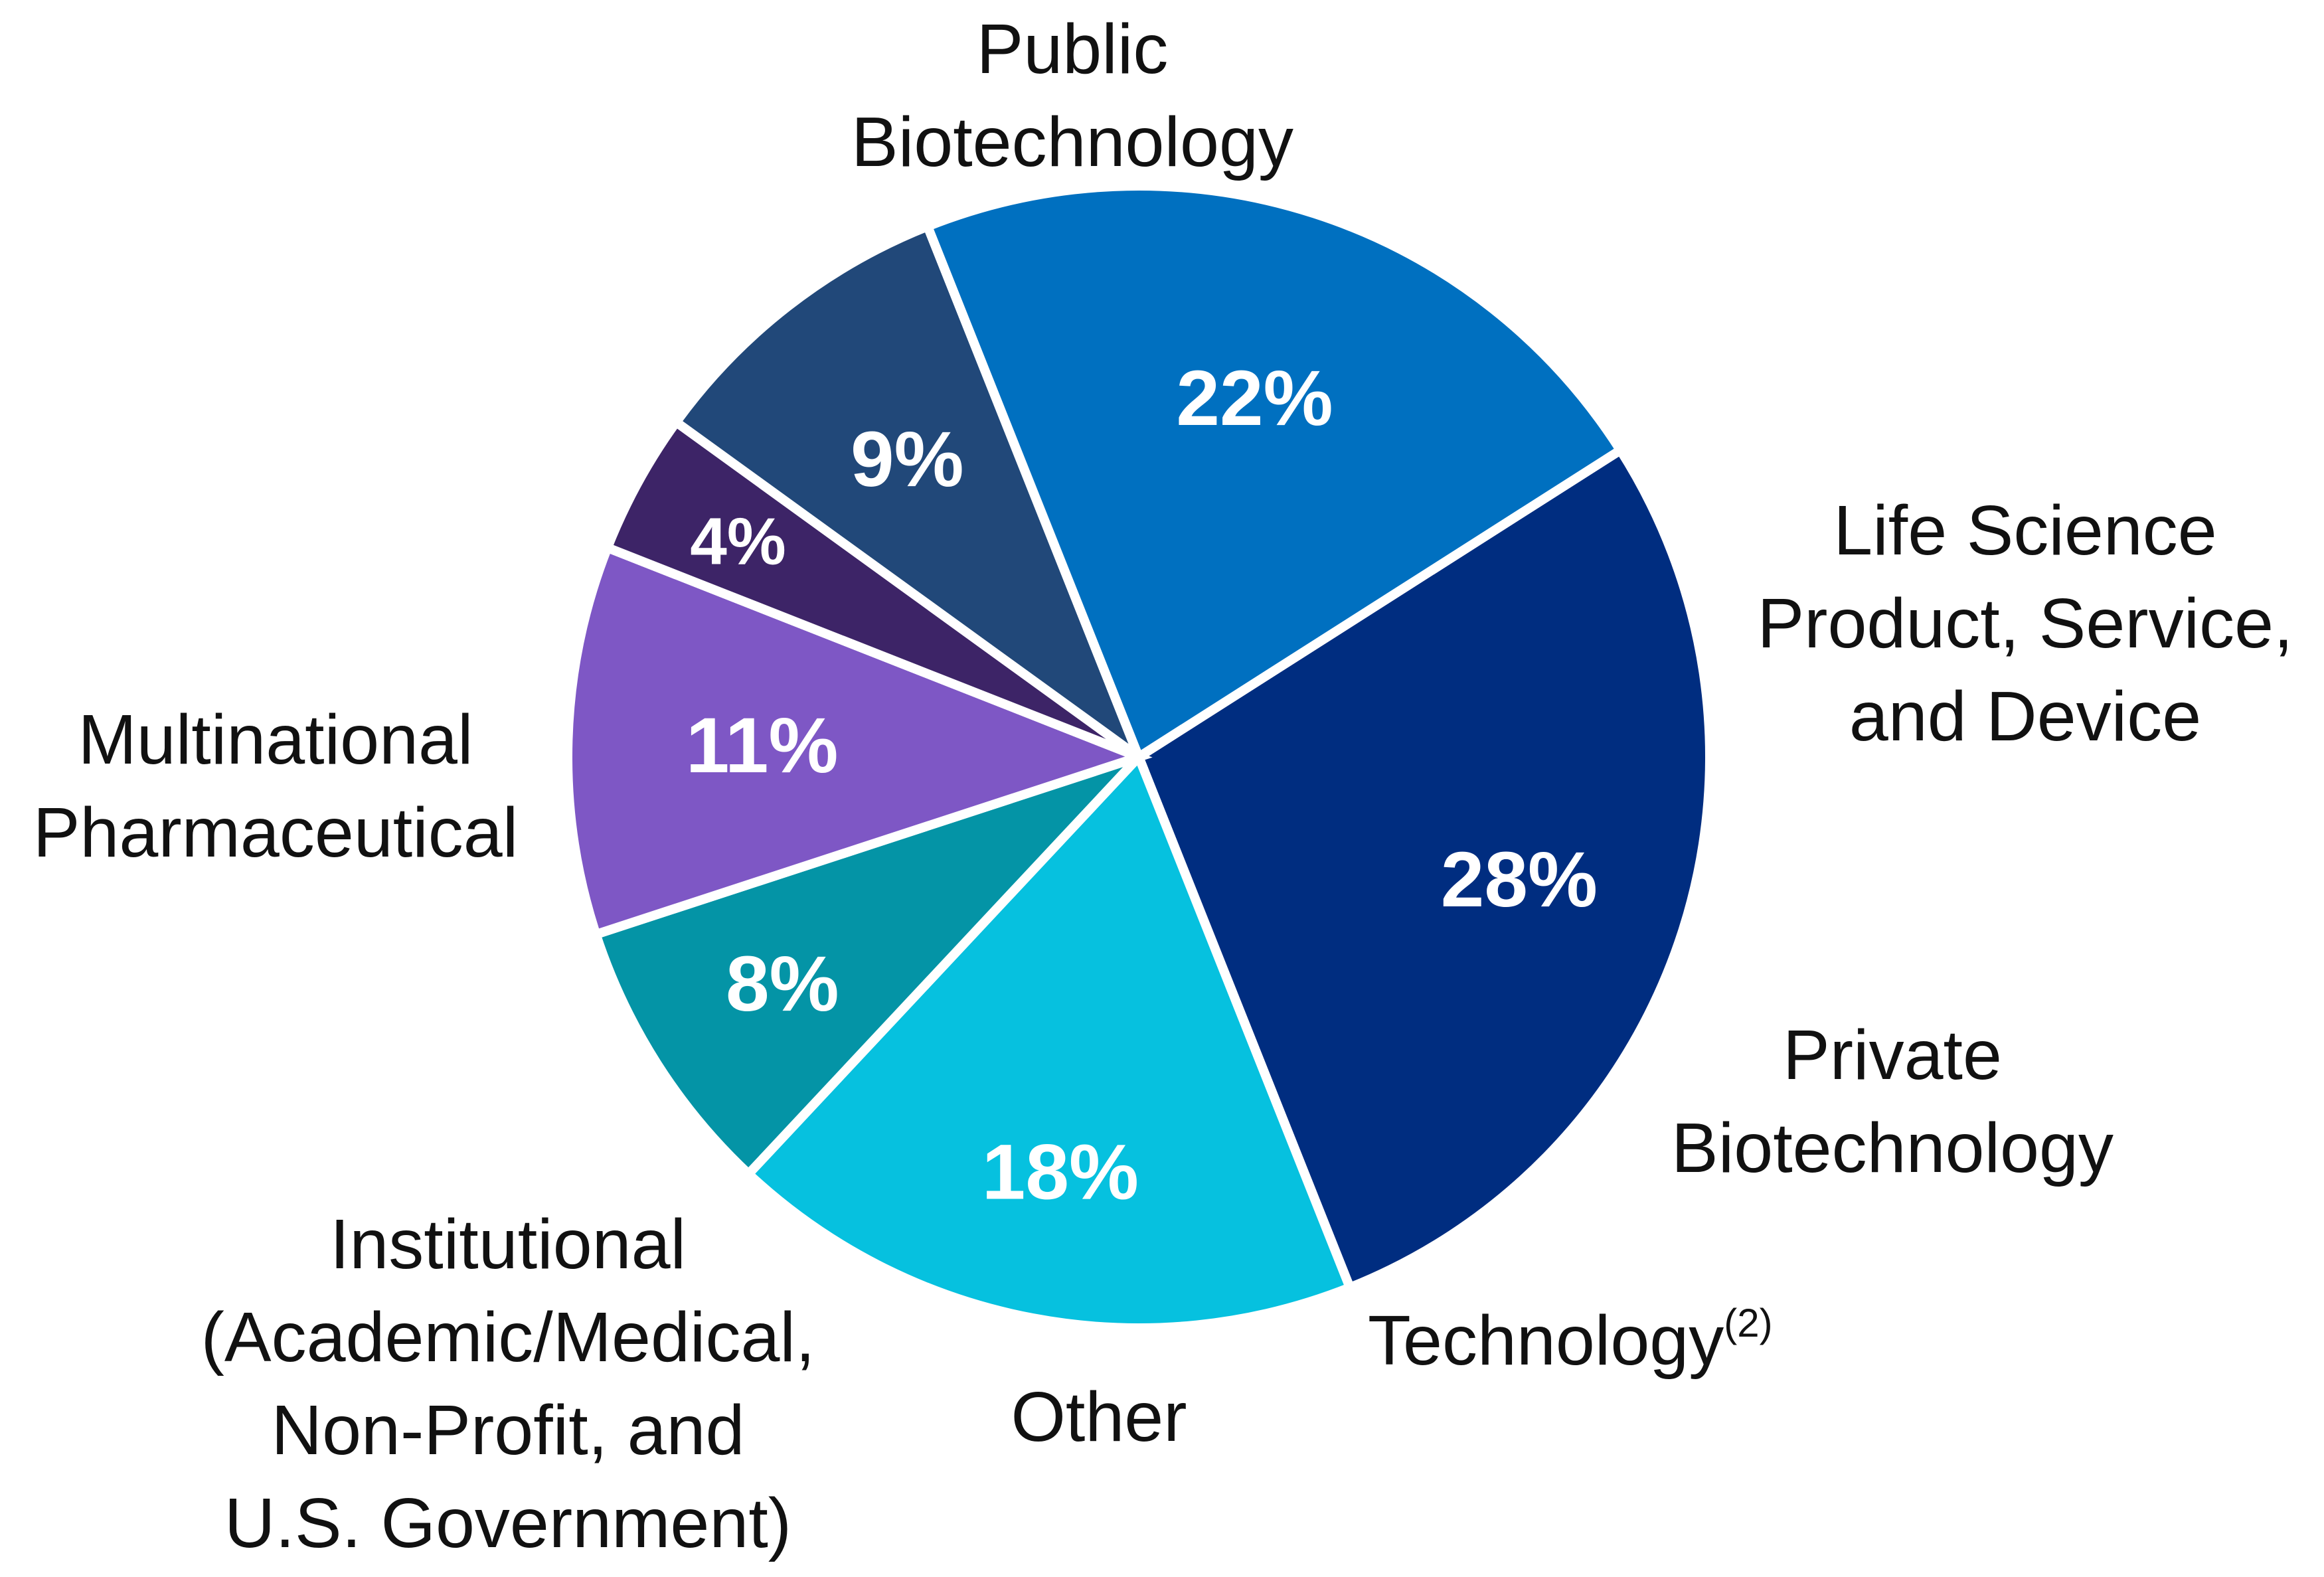 The image size is (2324, 1577). I want to click on pie-category-label: Life Science Product, Service, and Device, so click(2025, 623).